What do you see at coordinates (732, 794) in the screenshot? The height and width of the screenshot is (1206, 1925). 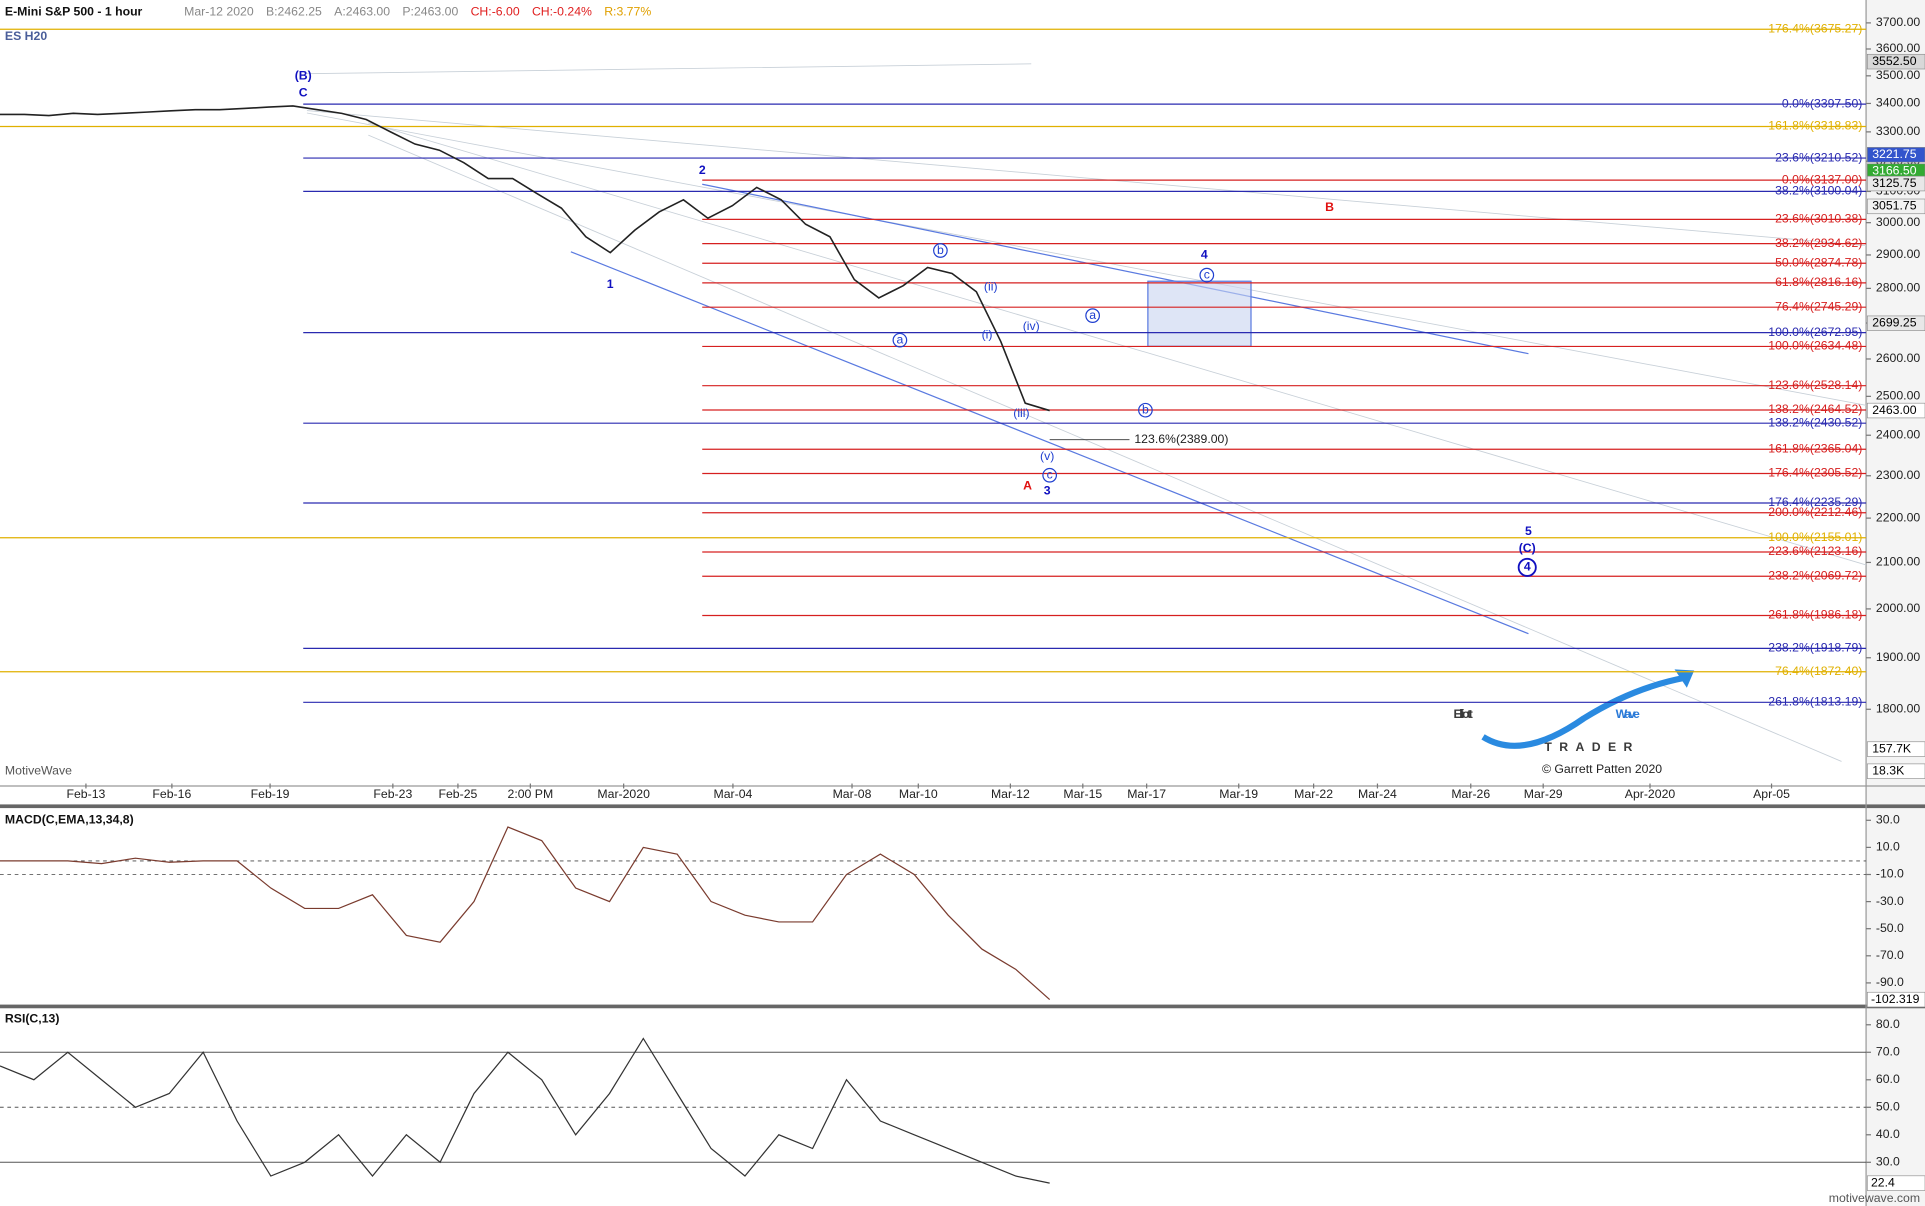 I see `x-tick-label: Mar-04` at bounding box center [732, 794].